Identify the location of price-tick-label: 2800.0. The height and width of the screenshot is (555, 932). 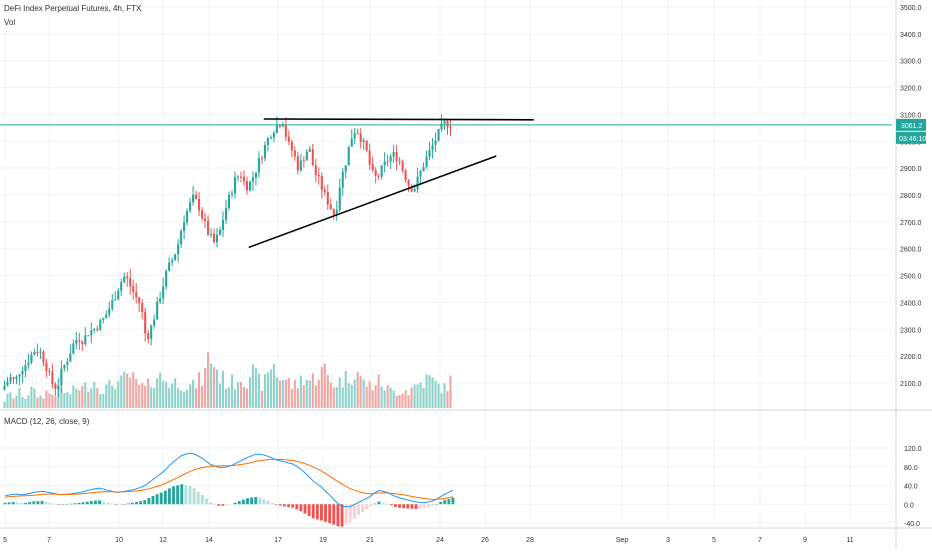
(911, 196).